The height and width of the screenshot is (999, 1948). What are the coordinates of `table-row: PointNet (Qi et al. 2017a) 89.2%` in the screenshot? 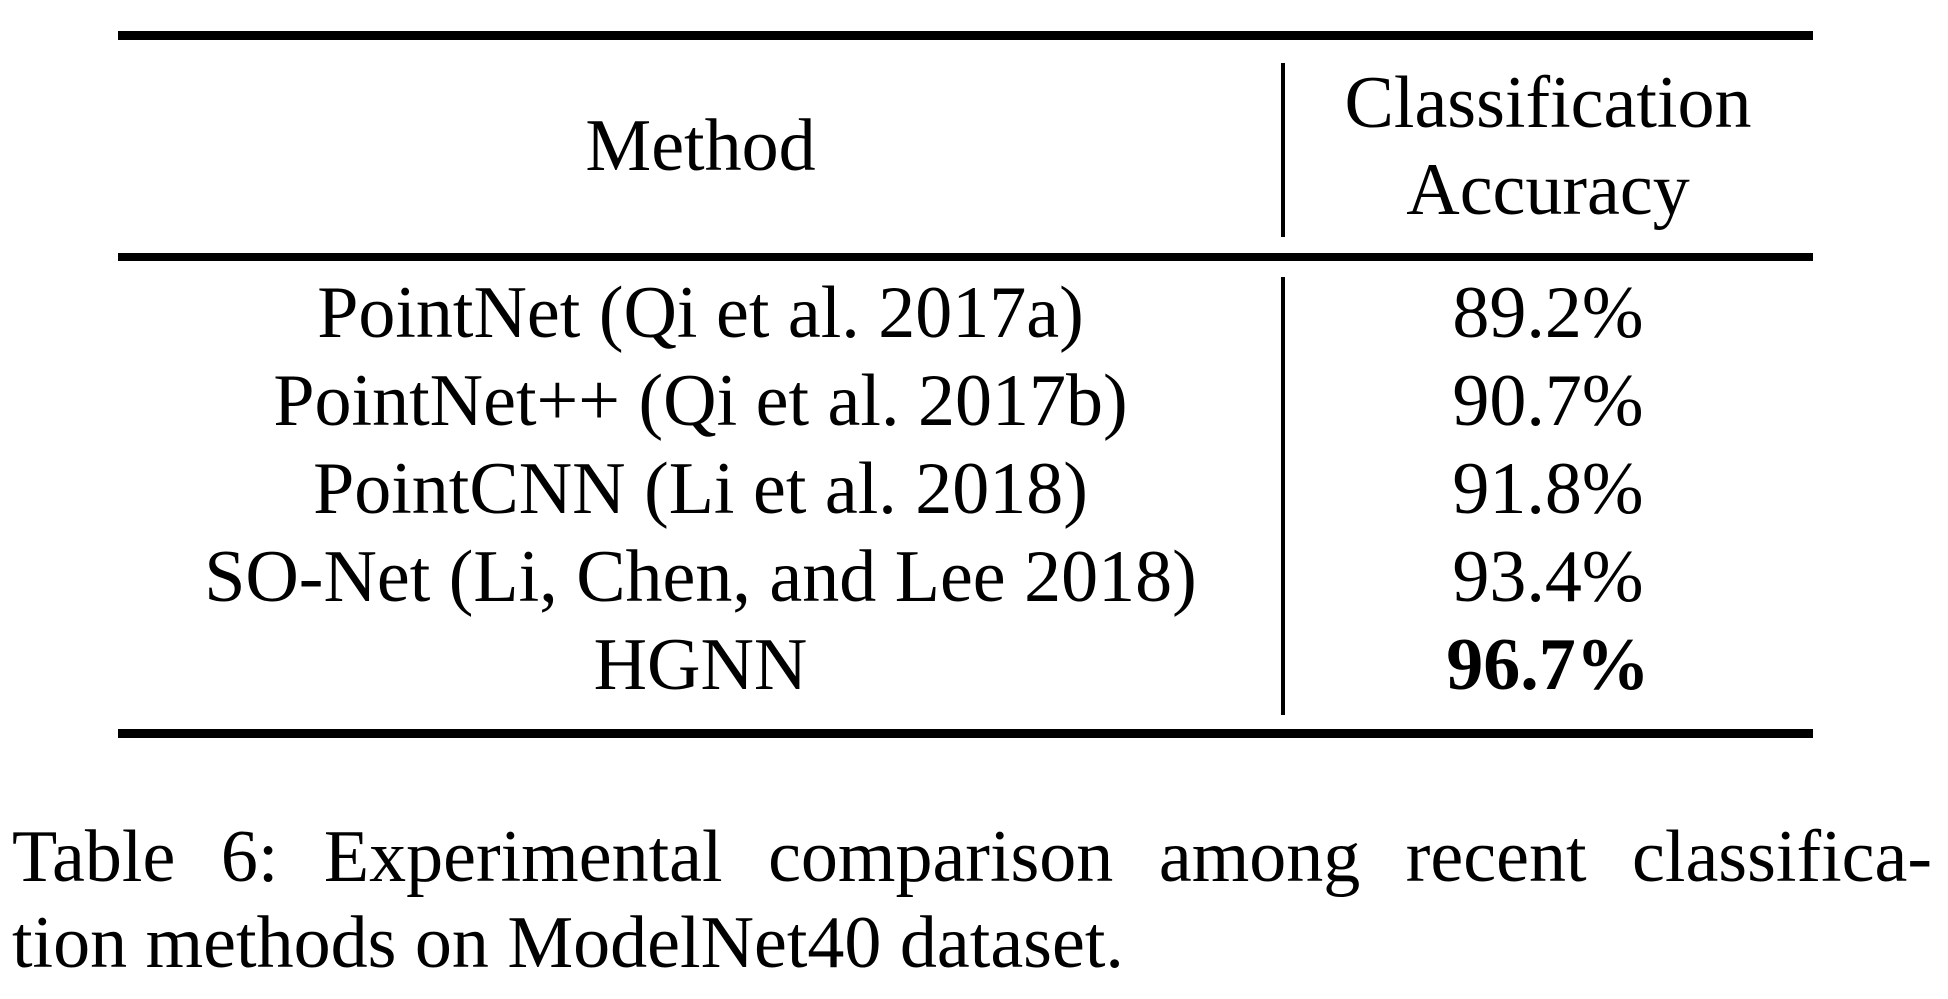 It's located at (965, 313).